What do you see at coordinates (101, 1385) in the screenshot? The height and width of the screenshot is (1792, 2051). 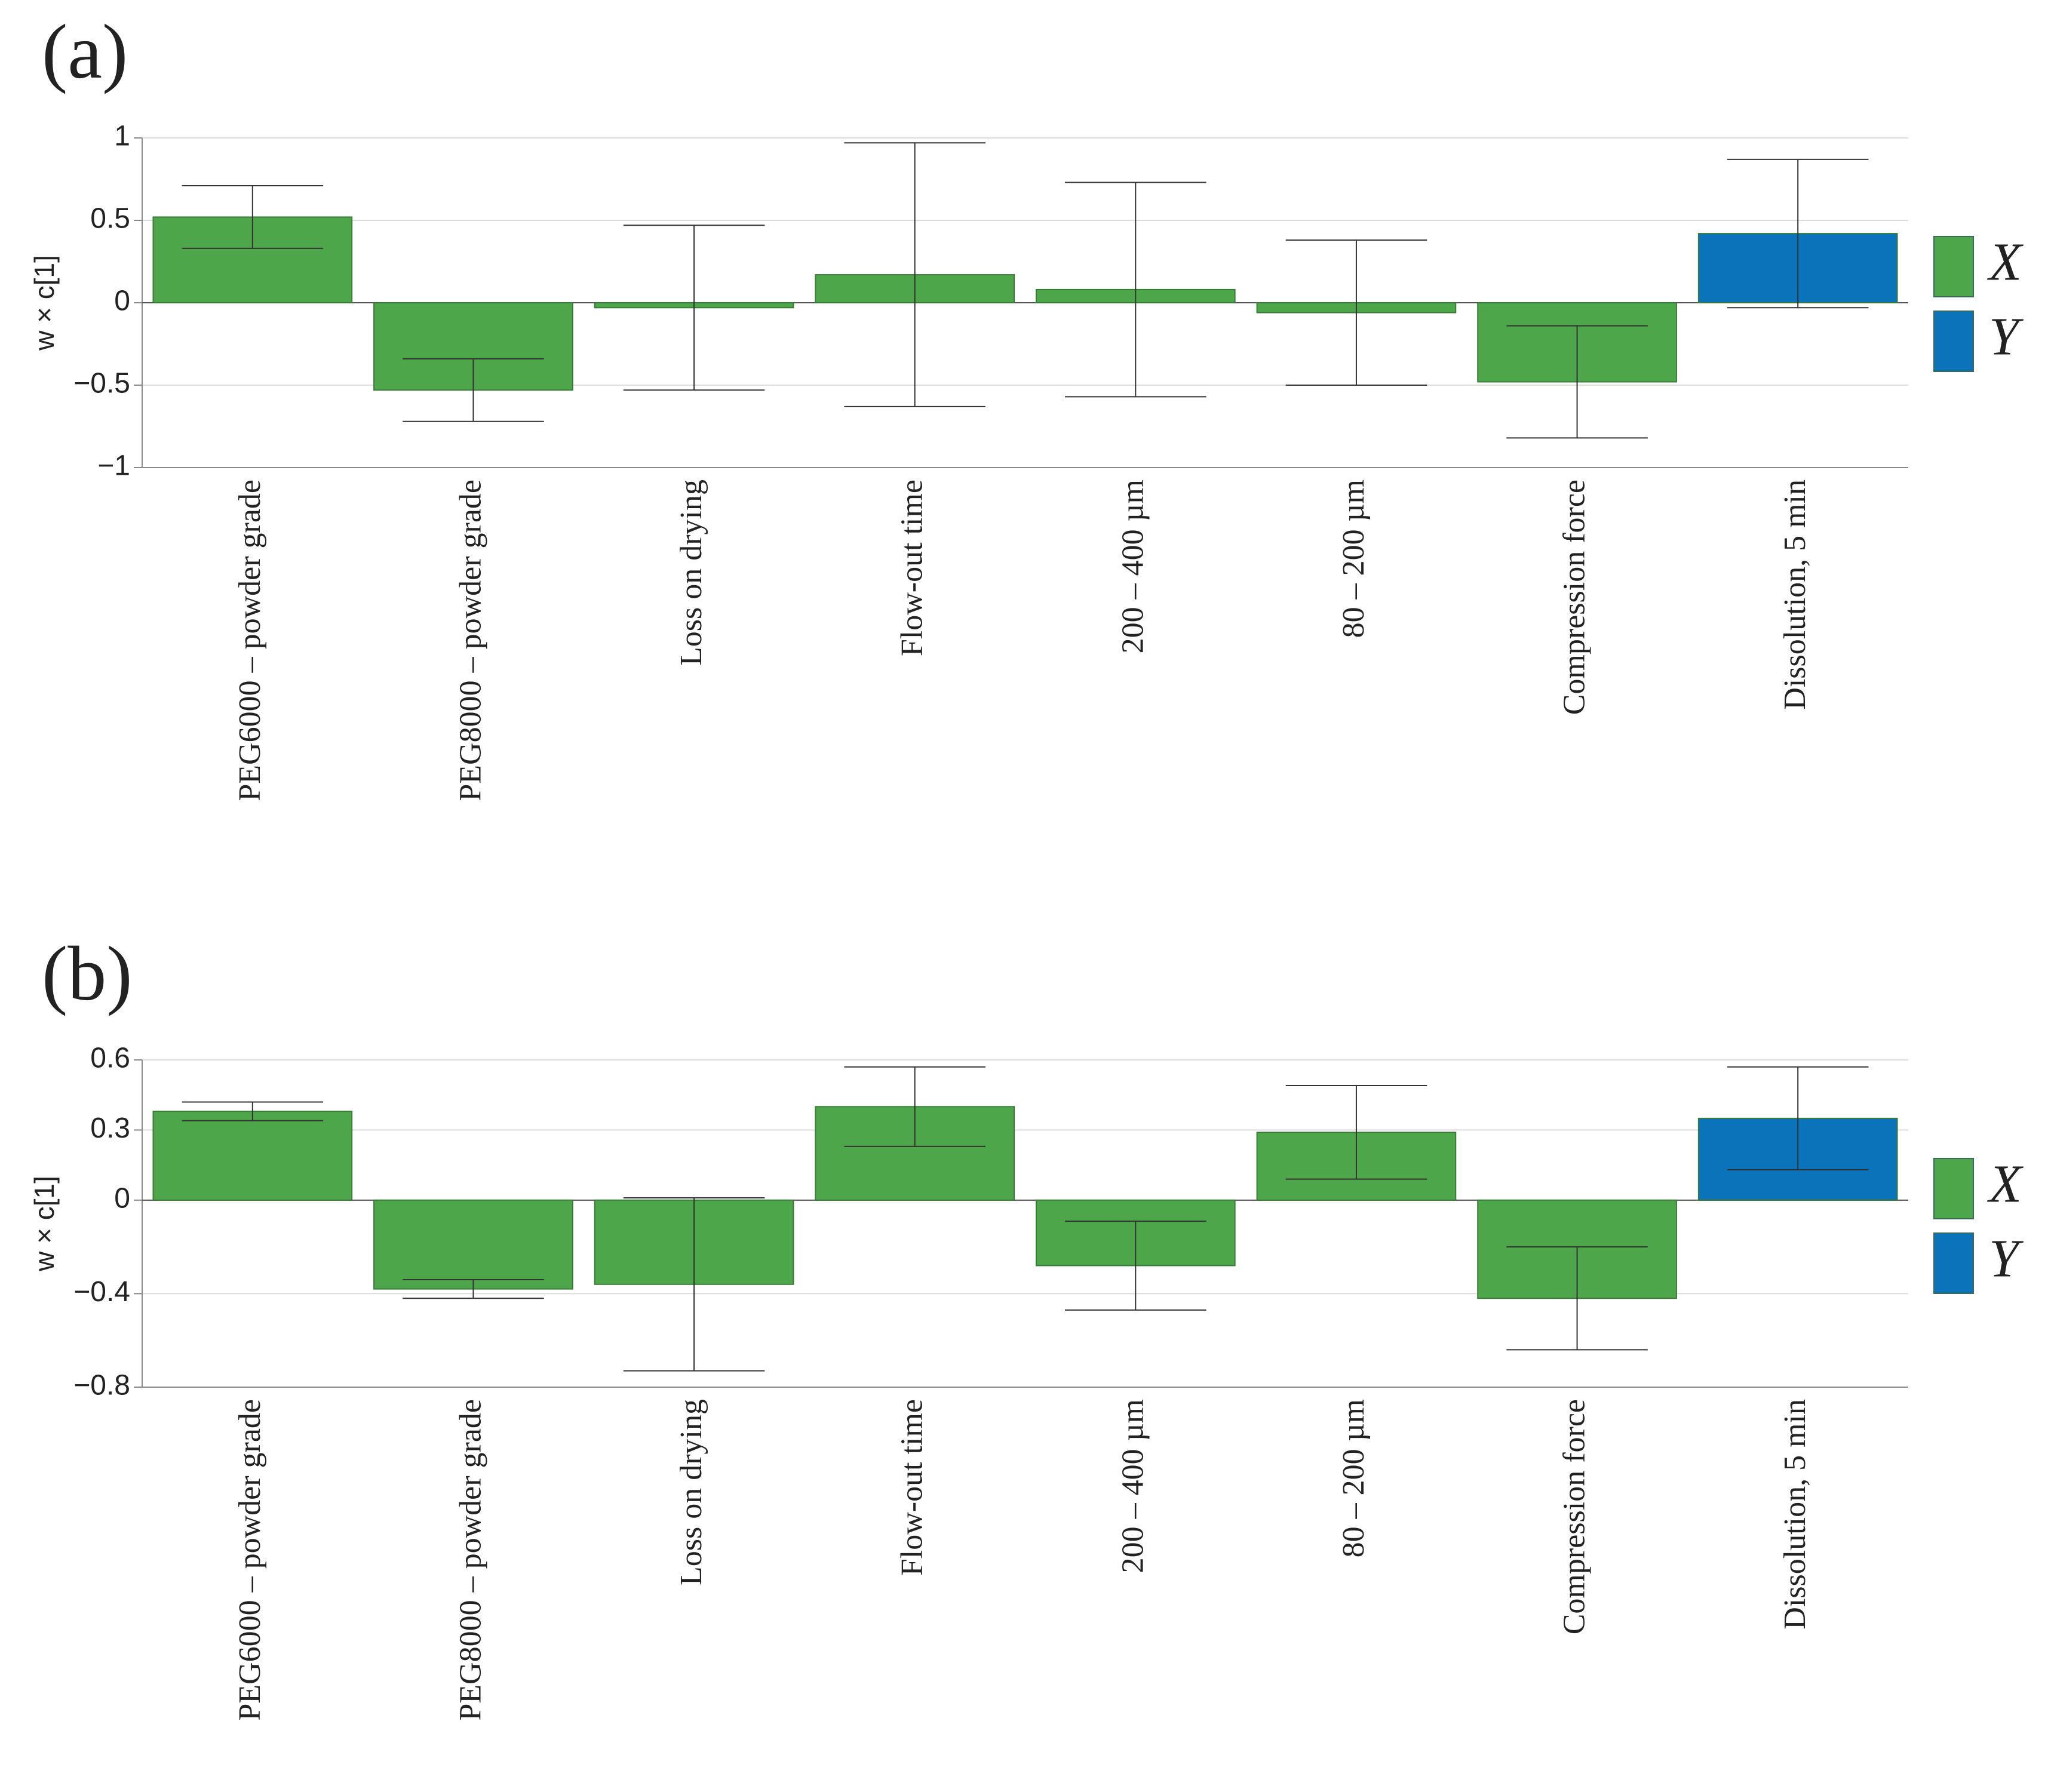 I see `y-tick-label: −0.8` at bounding box center [101, 1385].